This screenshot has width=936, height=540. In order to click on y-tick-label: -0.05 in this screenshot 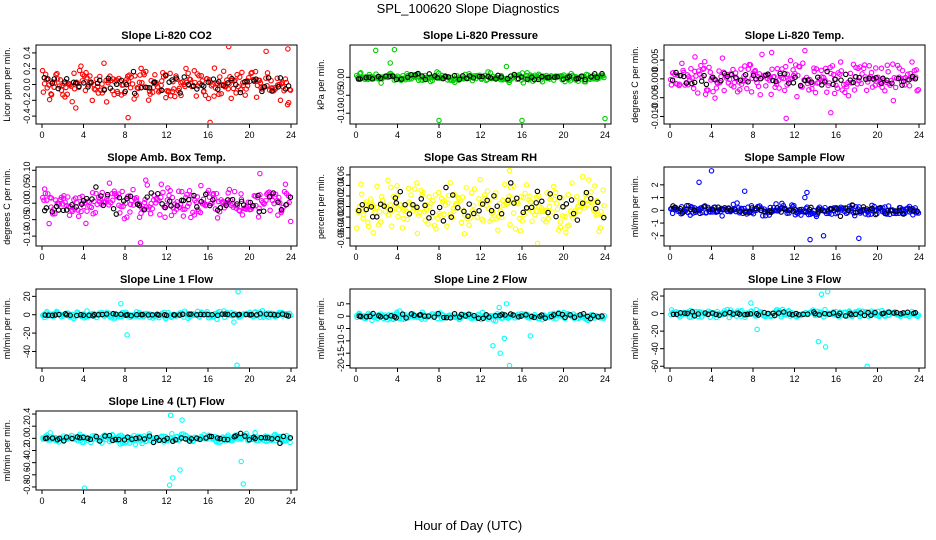, I will do `click(27, 219)`.